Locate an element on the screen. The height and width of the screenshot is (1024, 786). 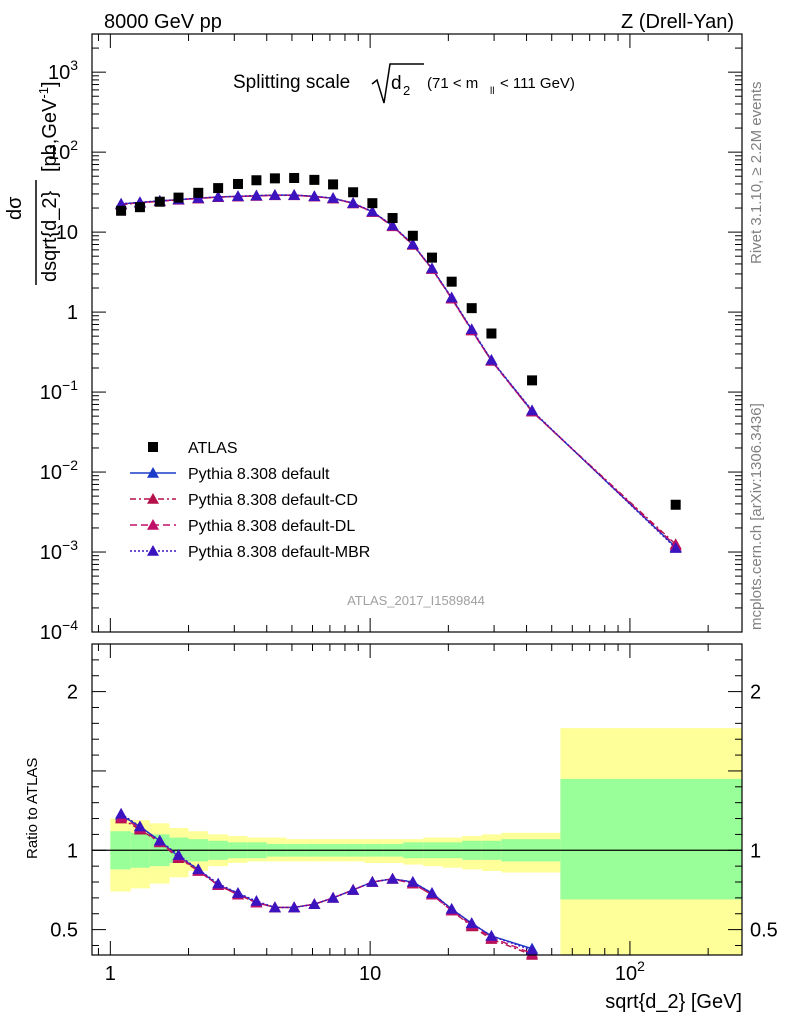
plot-title-range-pre: (71 < m is located at coordinates (452, 83).